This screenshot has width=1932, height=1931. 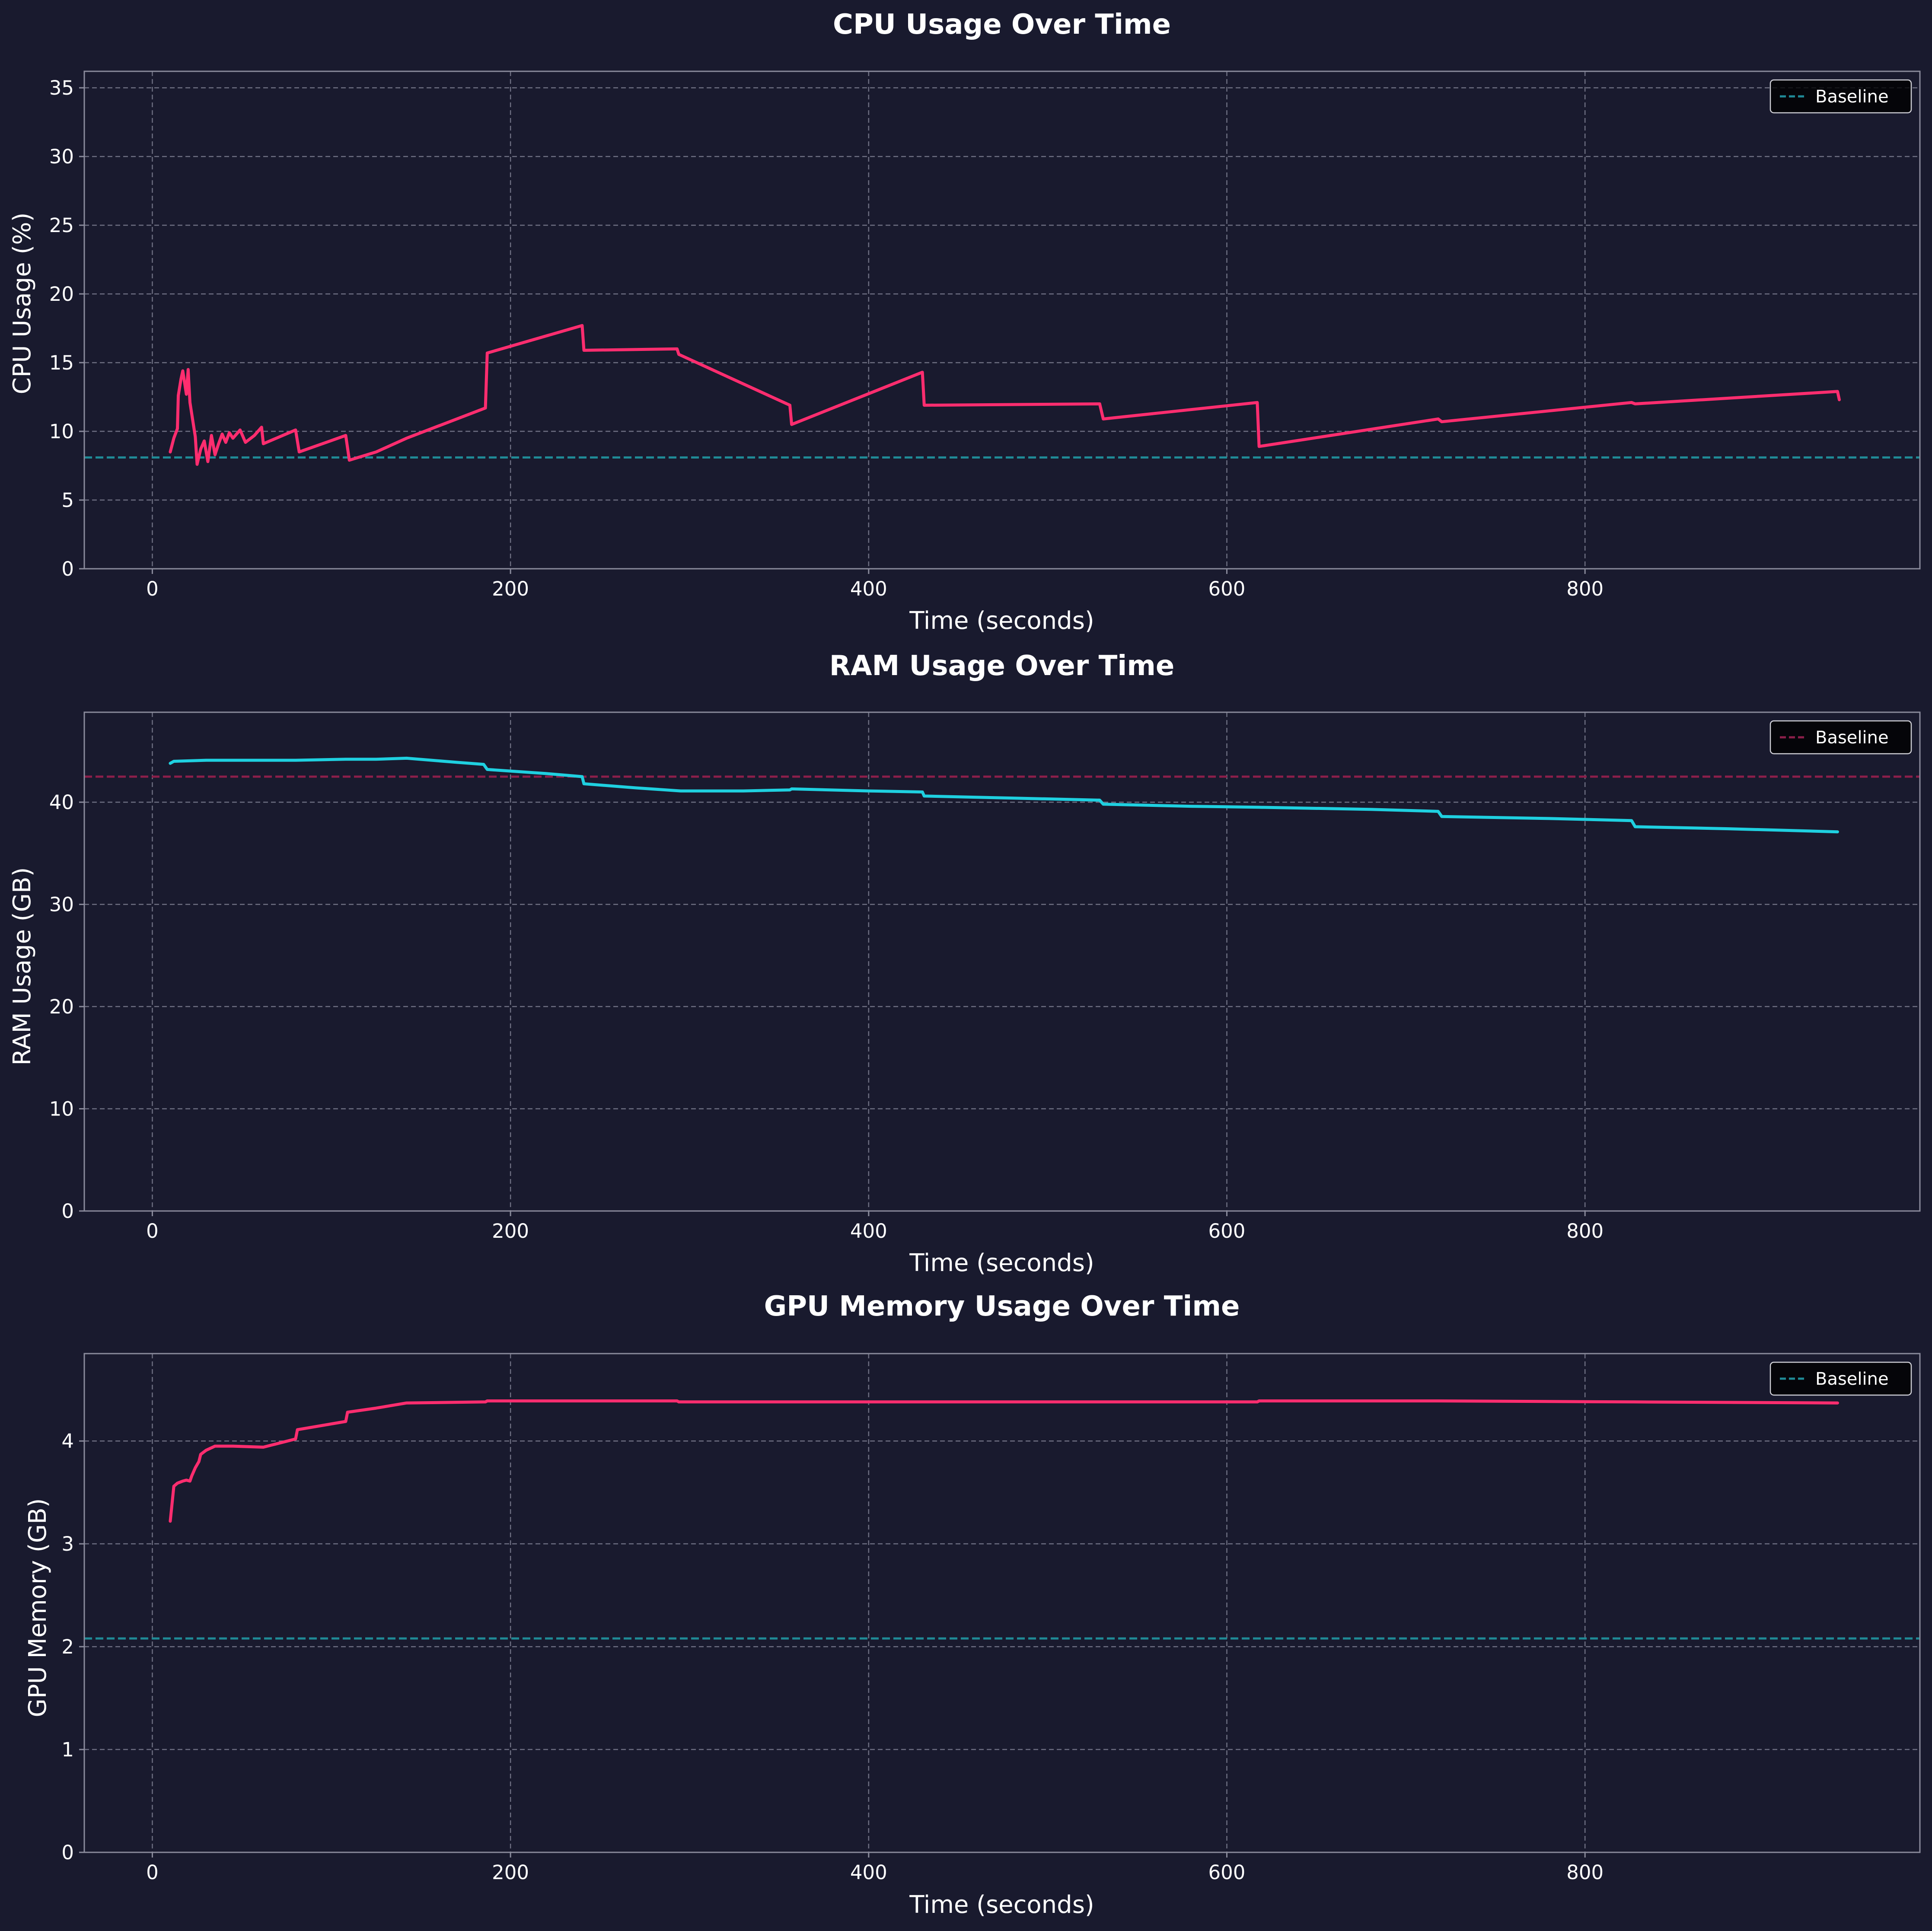 What do you see at coordinates (38, 1607) in the screenshot?
I see `gpu-y-axis-label: GPU Memory (GB)` at bounding box center [38, 1607].